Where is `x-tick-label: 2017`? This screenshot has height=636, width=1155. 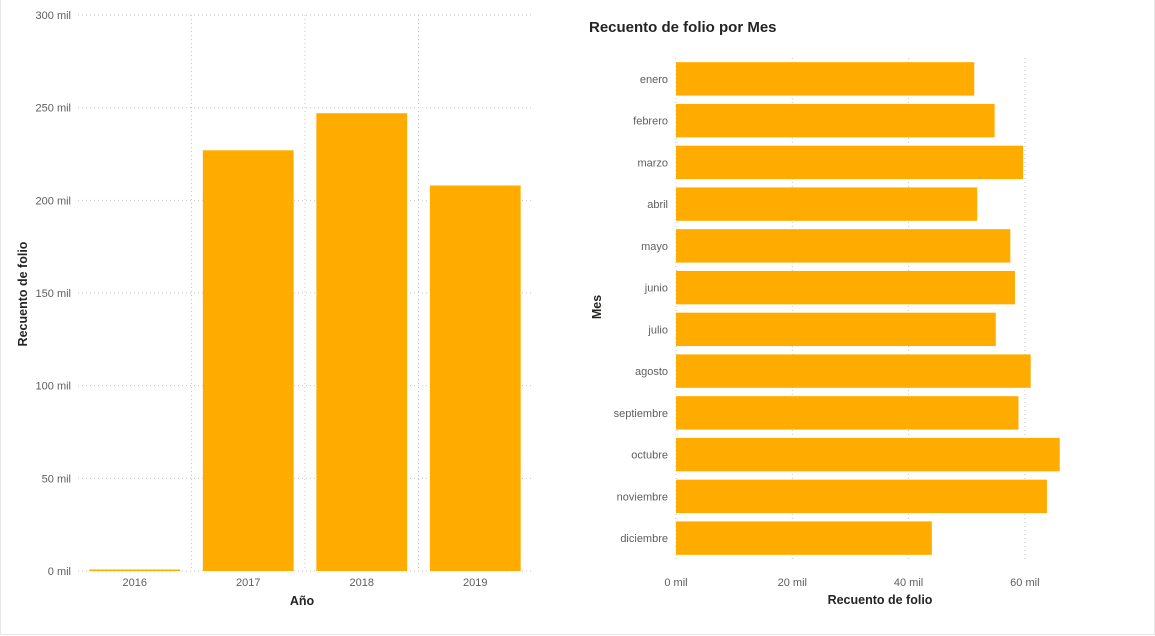 x-tick-label: 2017 is located at coordinates (248, 583).